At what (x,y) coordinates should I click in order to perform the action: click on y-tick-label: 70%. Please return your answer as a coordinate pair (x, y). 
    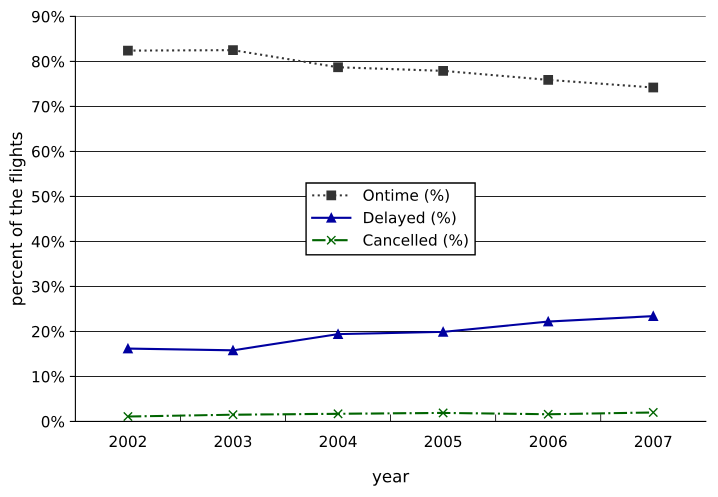
    Looking at the image, I should click on (48, 106).